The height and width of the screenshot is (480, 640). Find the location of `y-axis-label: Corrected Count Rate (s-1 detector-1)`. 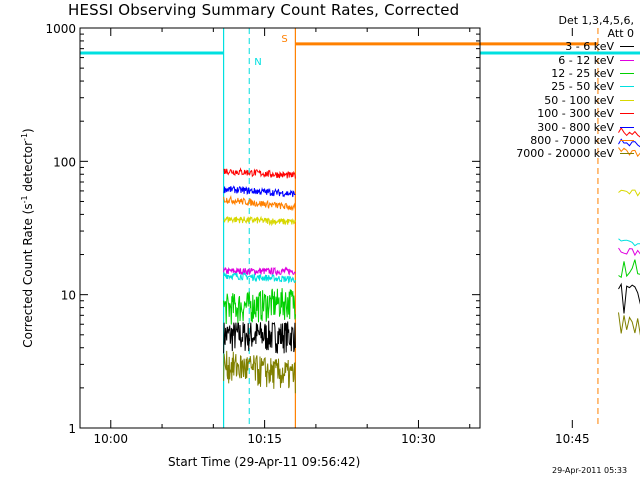

y-axis-label: Corrected Count Rate (s-1 detector-1) is located at coordinates (27, 237).